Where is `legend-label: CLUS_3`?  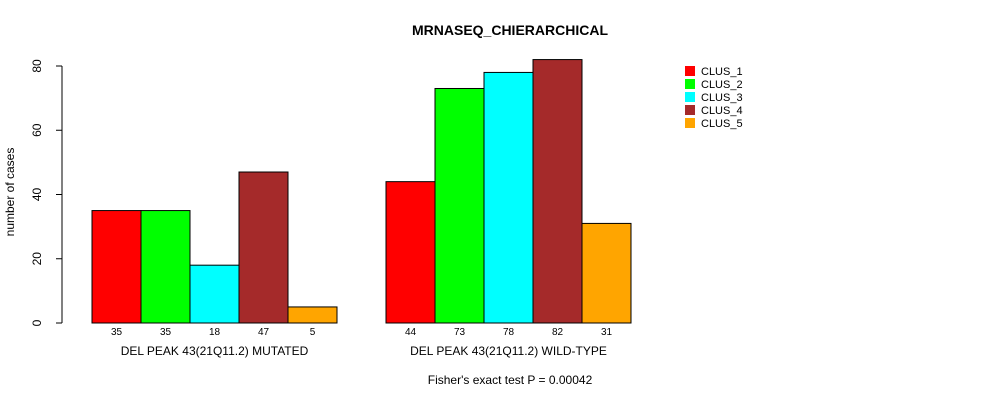
legend-label: CLUS_3 is located at coordinates (722, 98).